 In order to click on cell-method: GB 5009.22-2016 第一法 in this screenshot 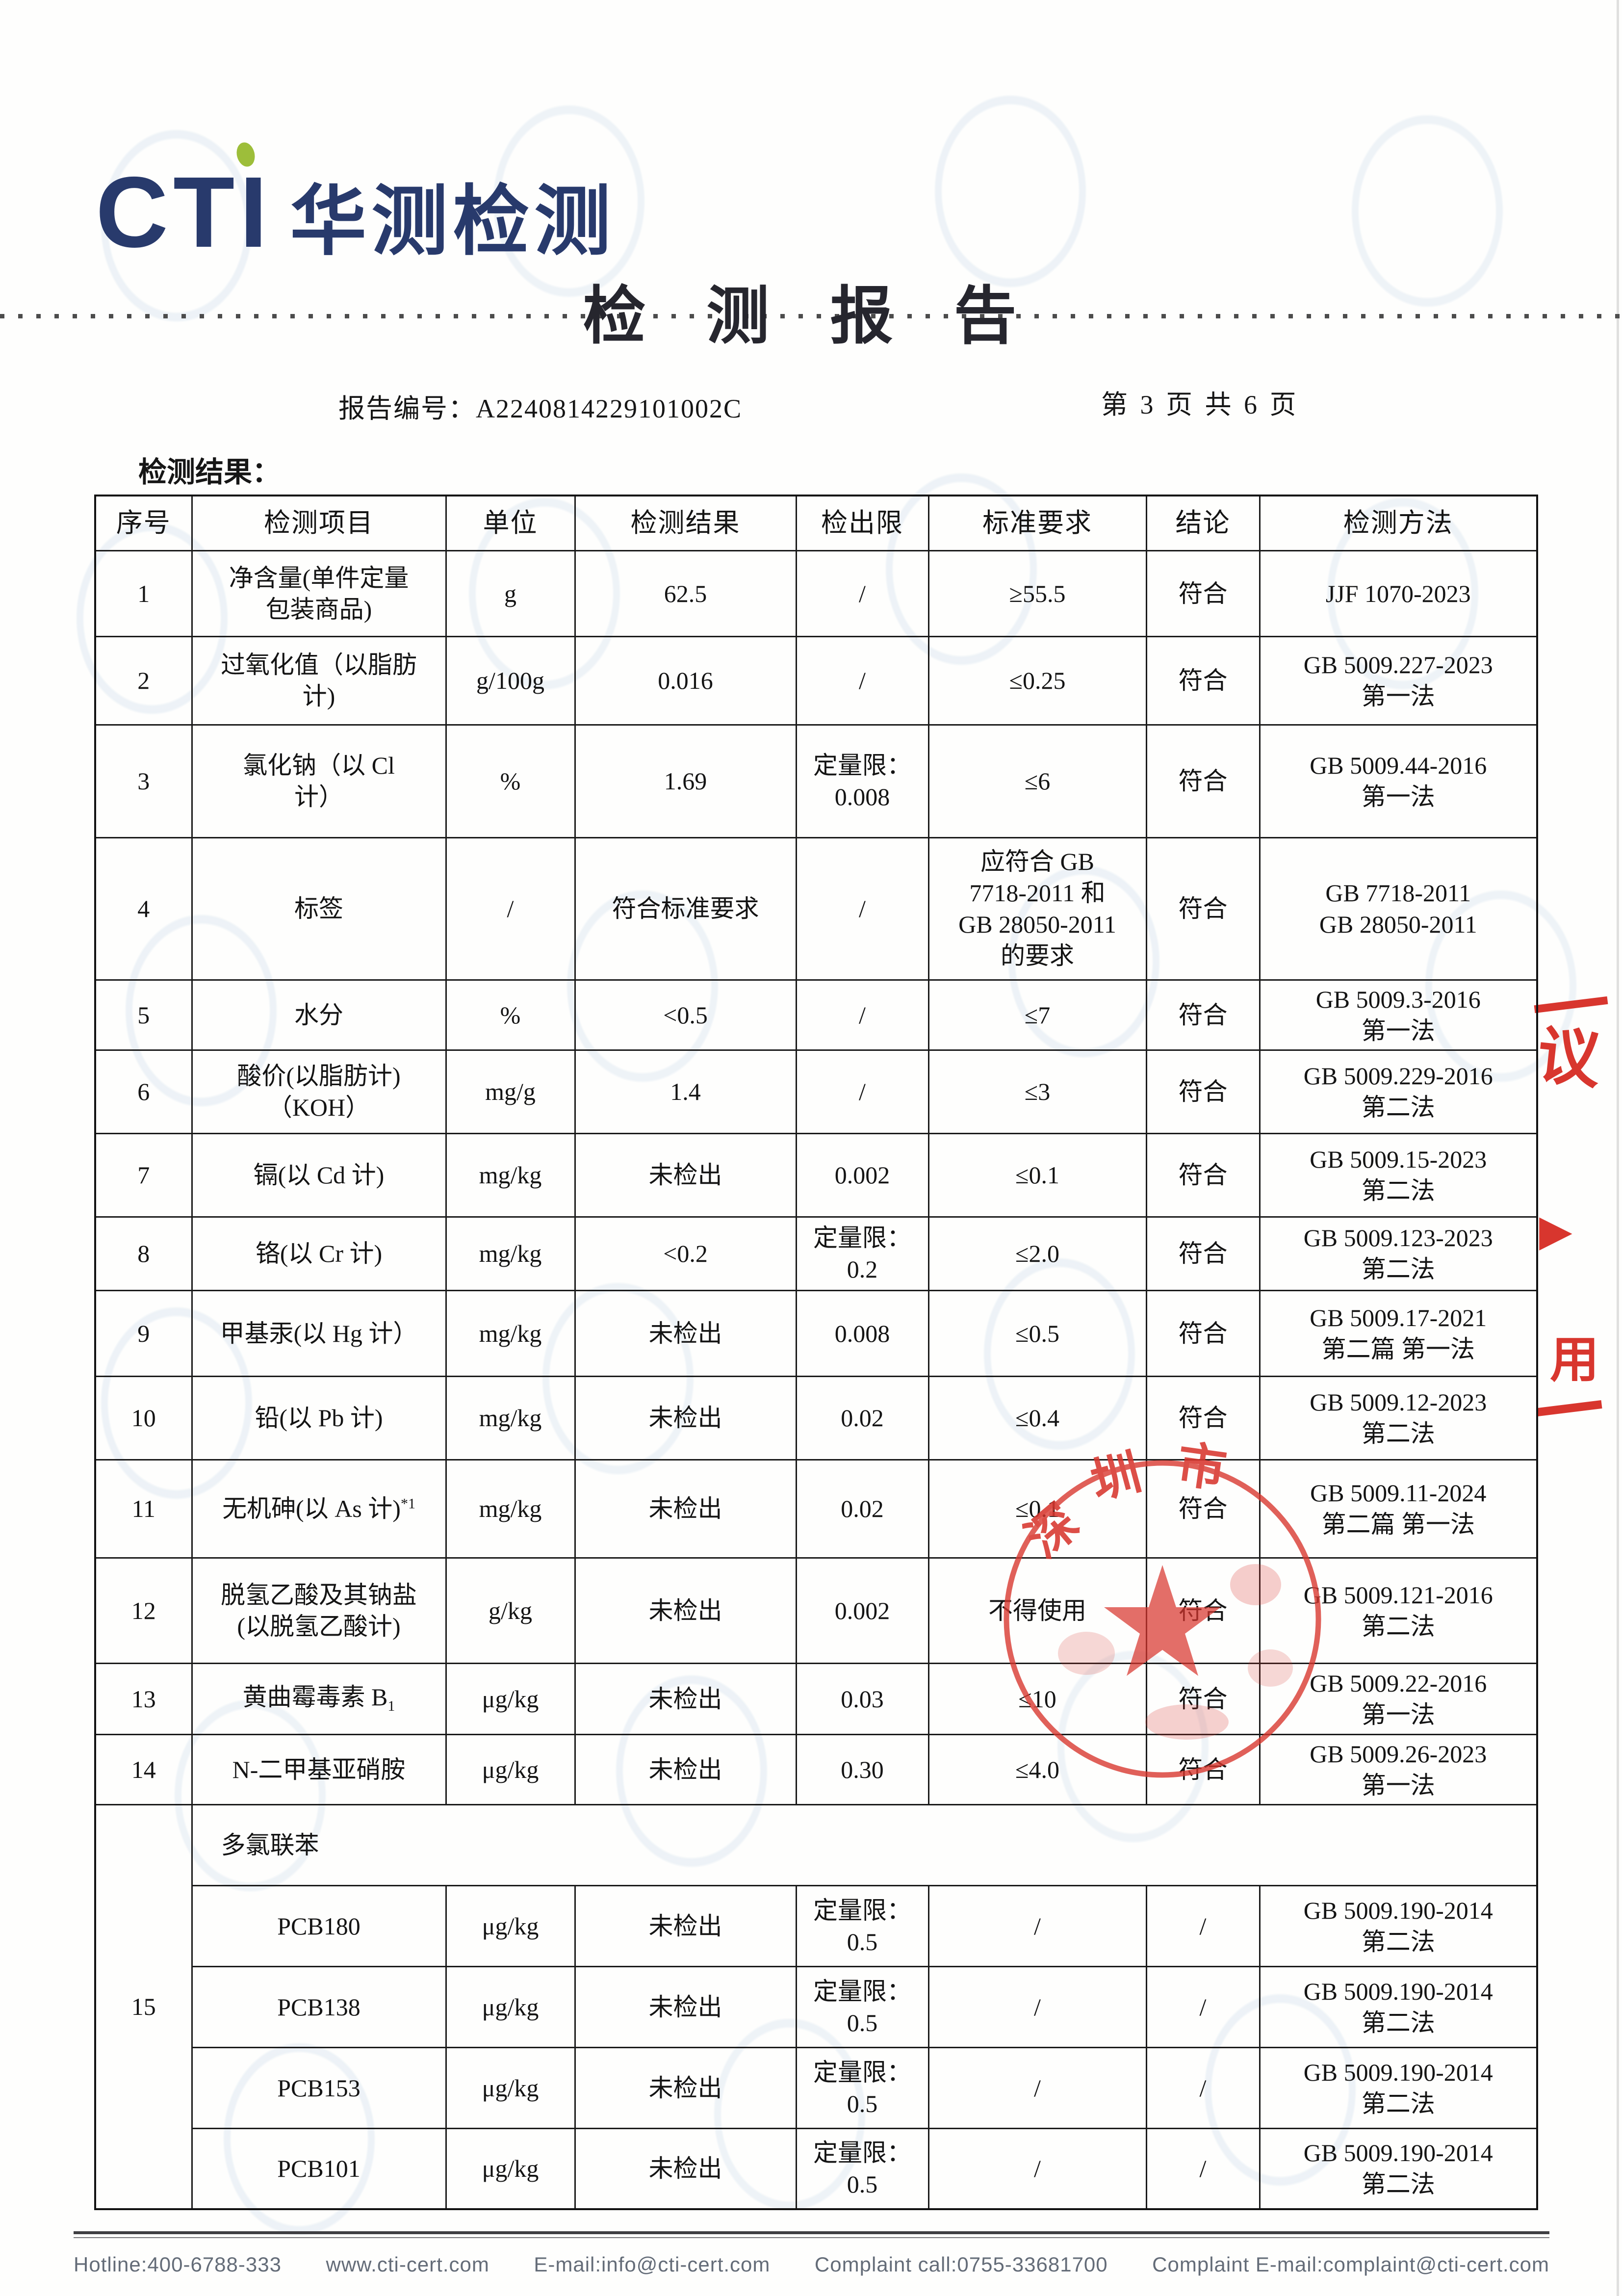, I will do `click(1399, 1698)`.